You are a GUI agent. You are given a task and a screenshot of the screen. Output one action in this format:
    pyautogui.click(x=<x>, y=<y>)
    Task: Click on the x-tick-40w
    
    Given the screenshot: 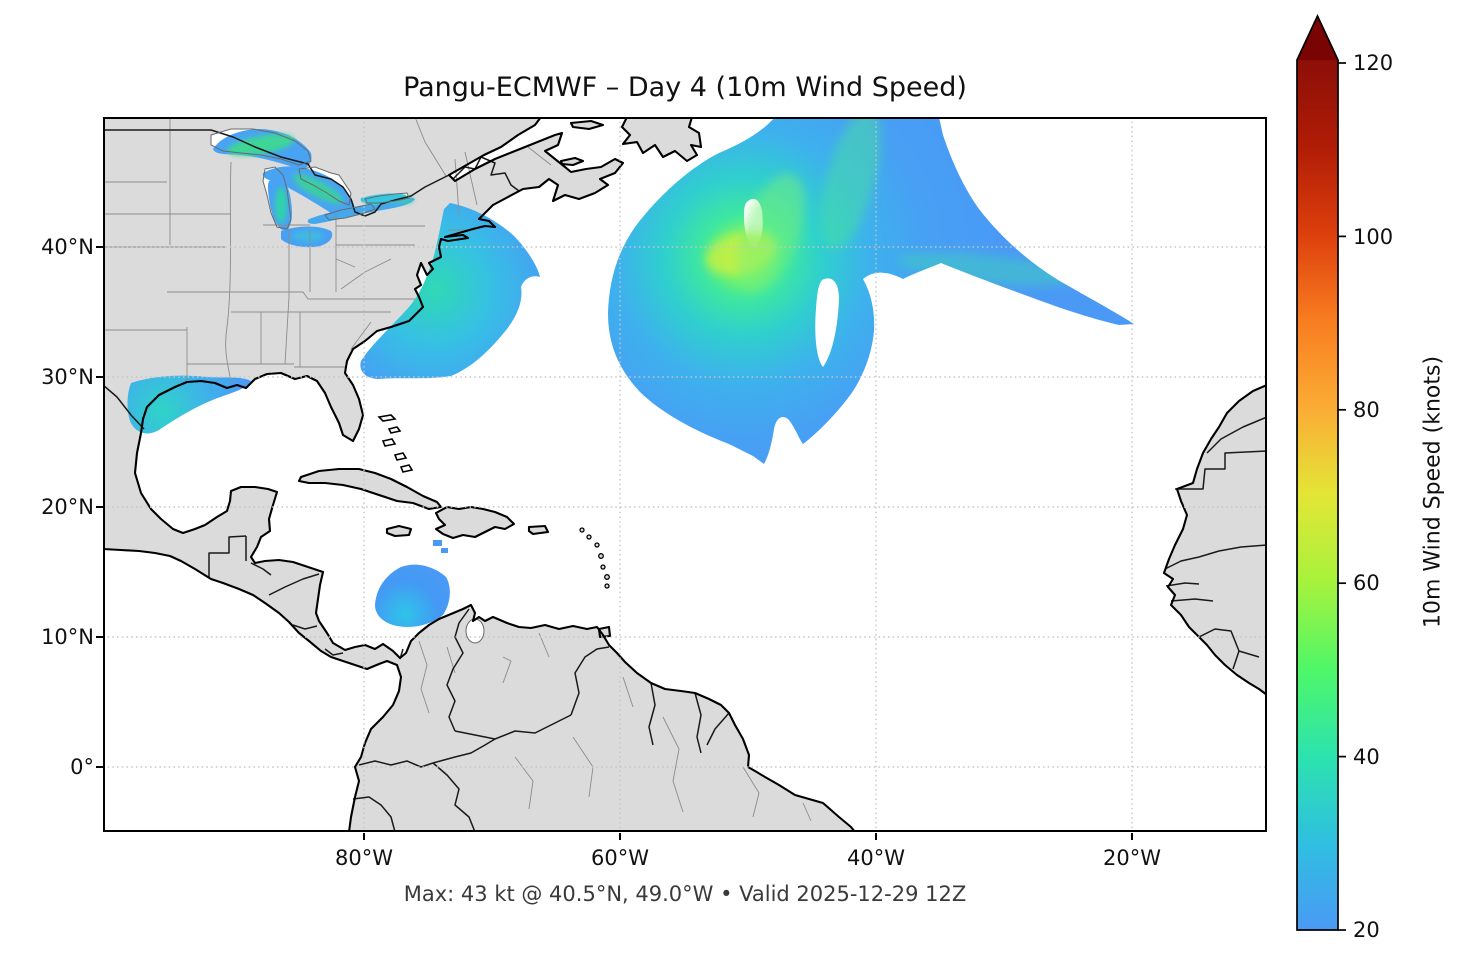 What is the action you would take?
    pyautogui.click(x=876, y=836)
    